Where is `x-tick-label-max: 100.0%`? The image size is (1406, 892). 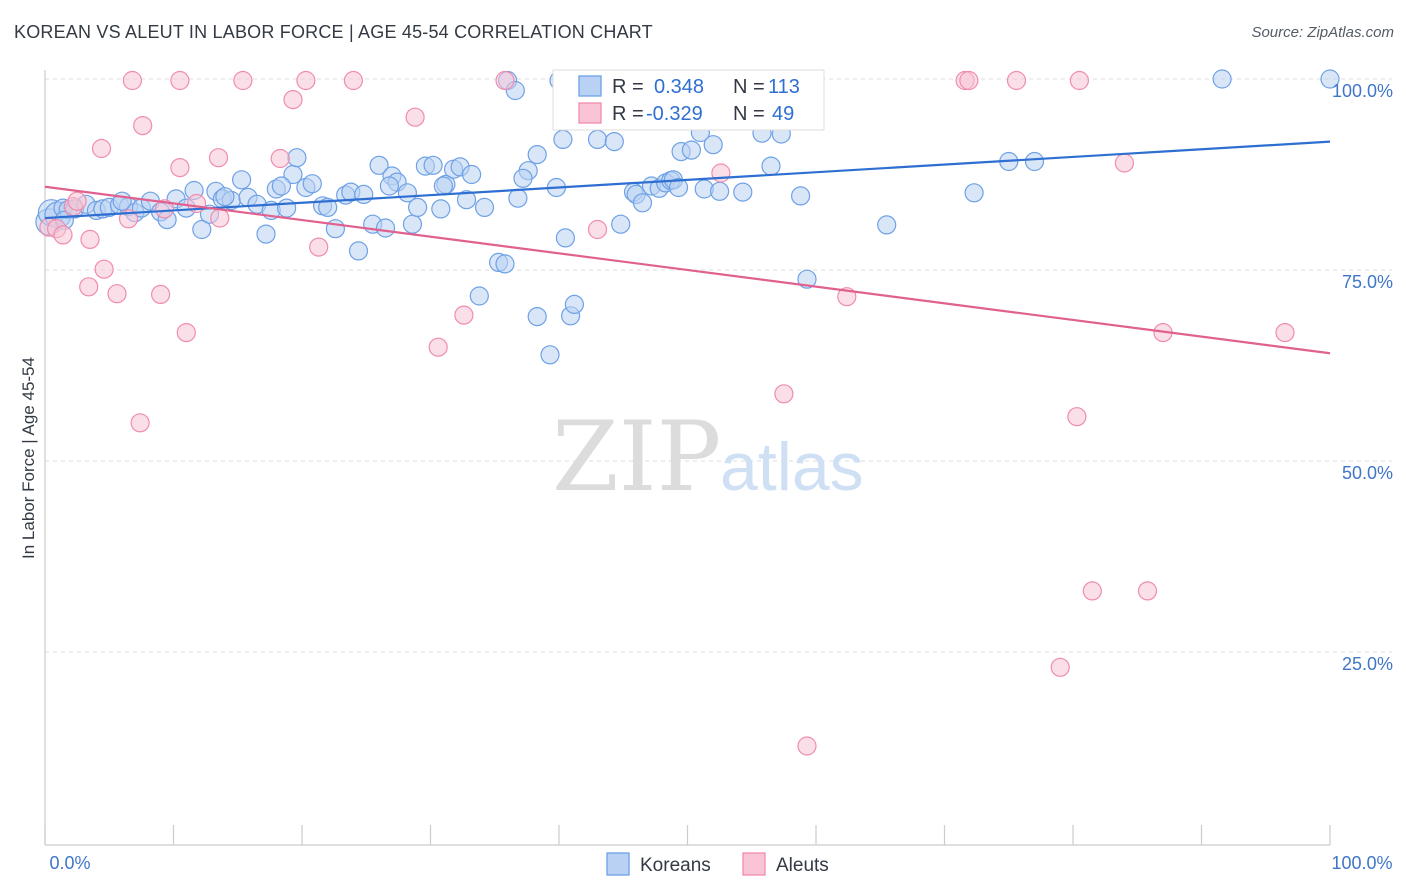
x-tick-label-max: 100.0% is located at coordinates (1361, 863).